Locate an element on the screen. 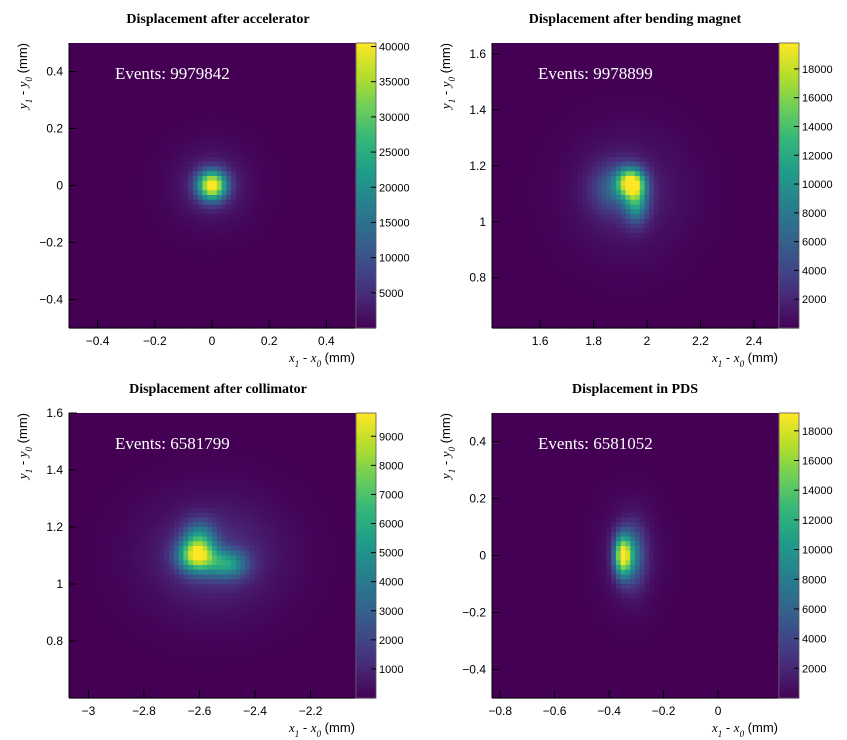 This screenshot has width=847, height=740. colorbar-segment is located at coordinates (366, 184).